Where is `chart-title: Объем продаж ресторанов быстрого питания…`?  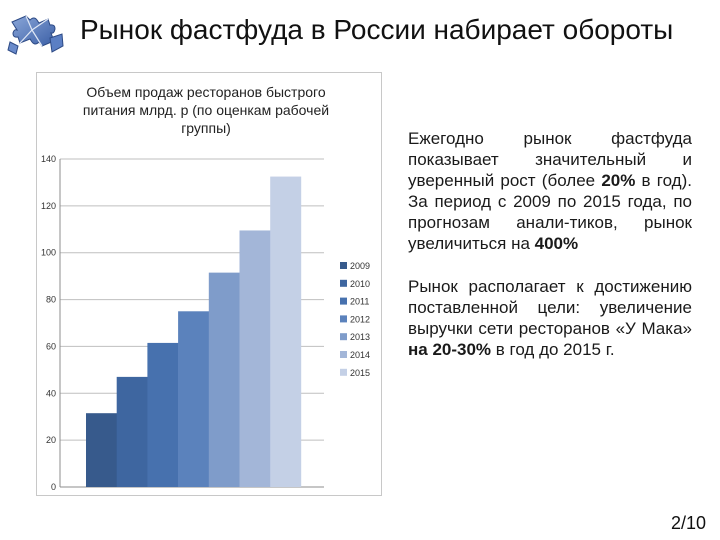
chart-title: Объем продаж ресторанов быстрого питания… is located at coordinates (206, 110).